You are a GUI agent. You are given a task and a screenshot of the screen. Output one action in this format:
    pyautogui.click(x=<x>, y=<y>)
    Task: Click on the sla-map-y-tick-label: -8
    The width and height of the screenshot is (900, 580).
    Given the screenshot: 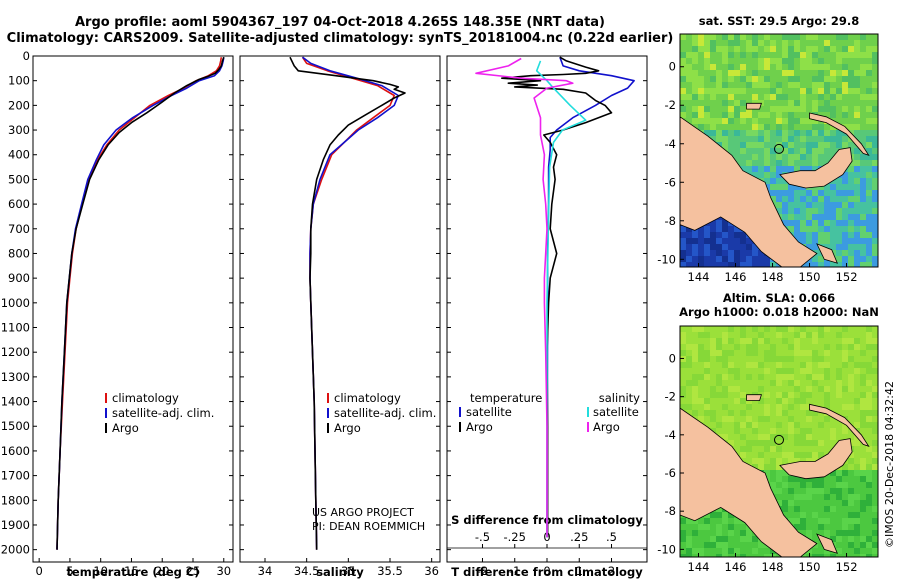 What is the action you would take?
    pyautogui.click(x=670, y=511)
    